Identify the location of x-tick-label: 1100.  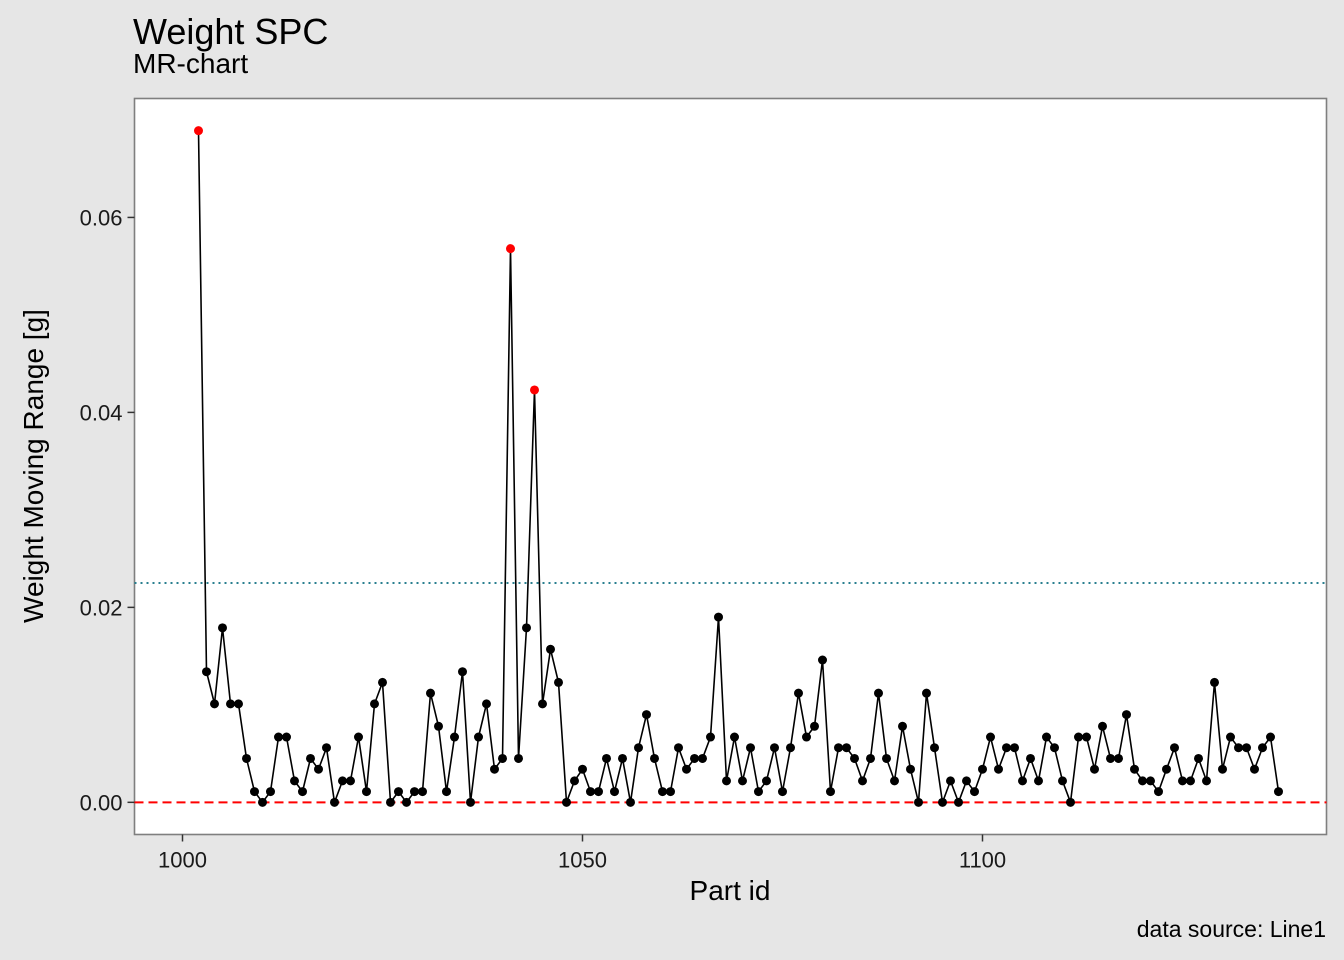
(982, 860).